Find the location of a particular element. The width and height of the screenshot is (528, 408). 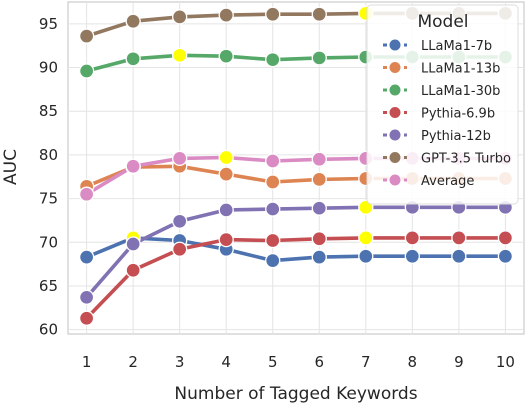

x-axis-label: Number of Tagged Keywords is located at coordinates (295, 394).